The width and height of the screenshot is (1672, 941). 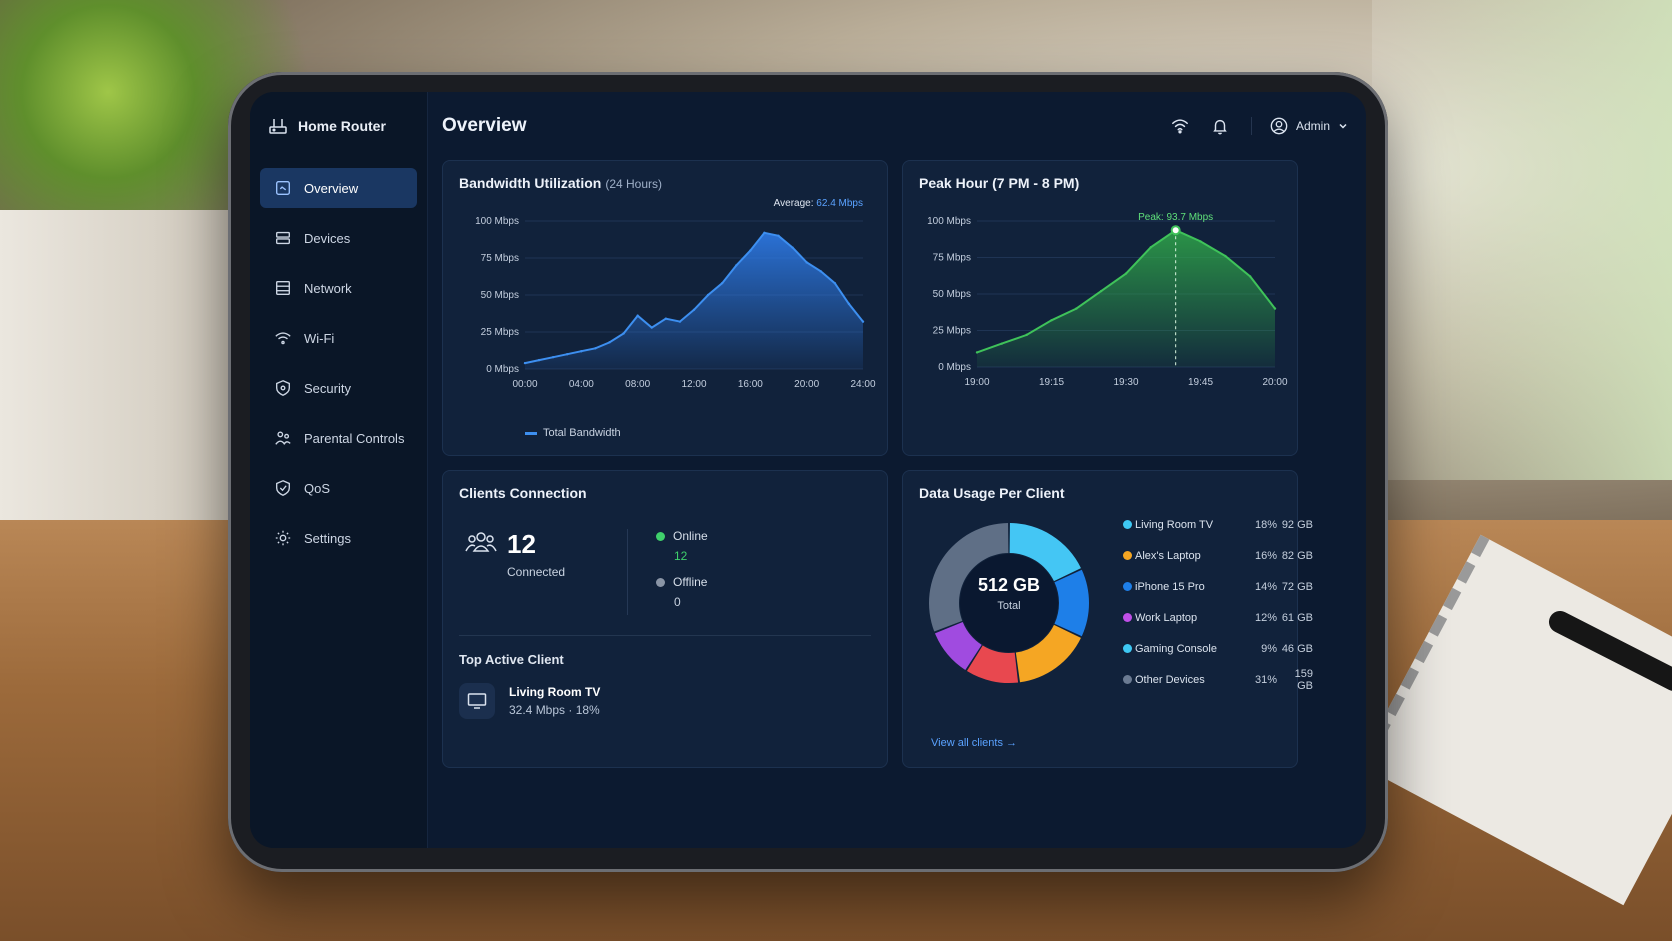 What do you see at coordinates (1312, 126) in the screenshot?
I see `user-name: Admin` at bounding box center [1312, 126].